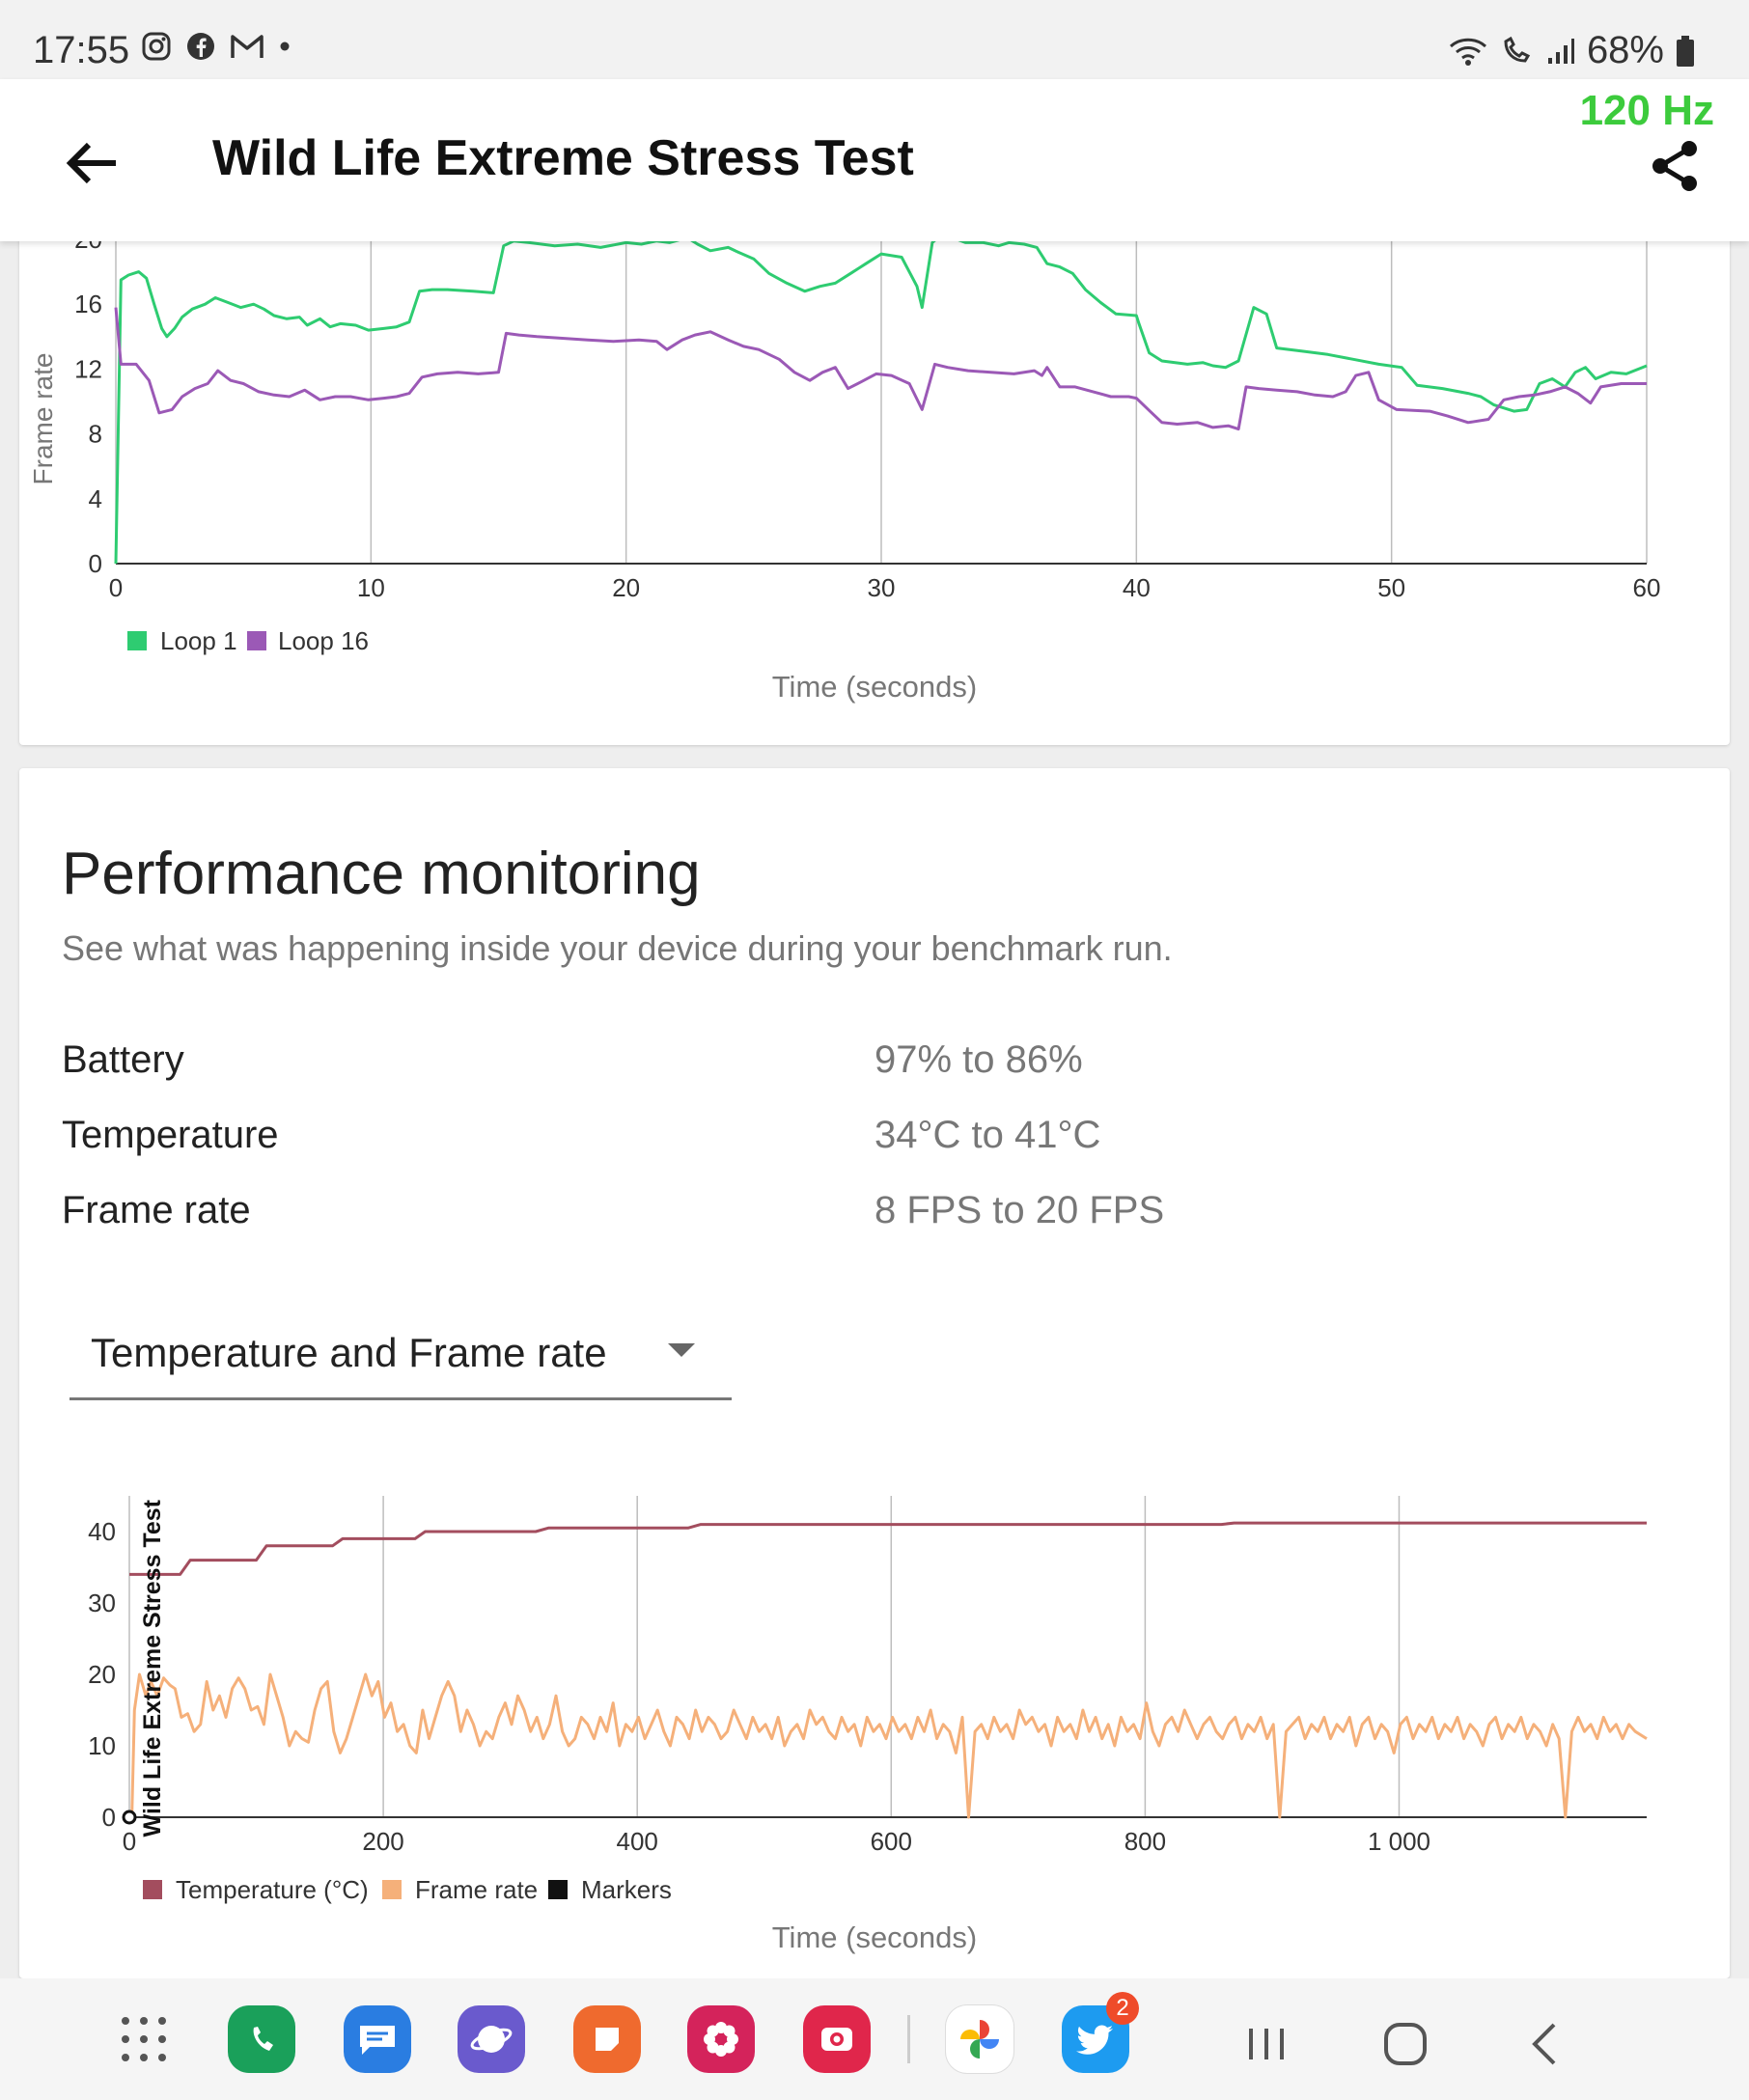  I want to click on gallery-app-icon, so click(721, 2039).